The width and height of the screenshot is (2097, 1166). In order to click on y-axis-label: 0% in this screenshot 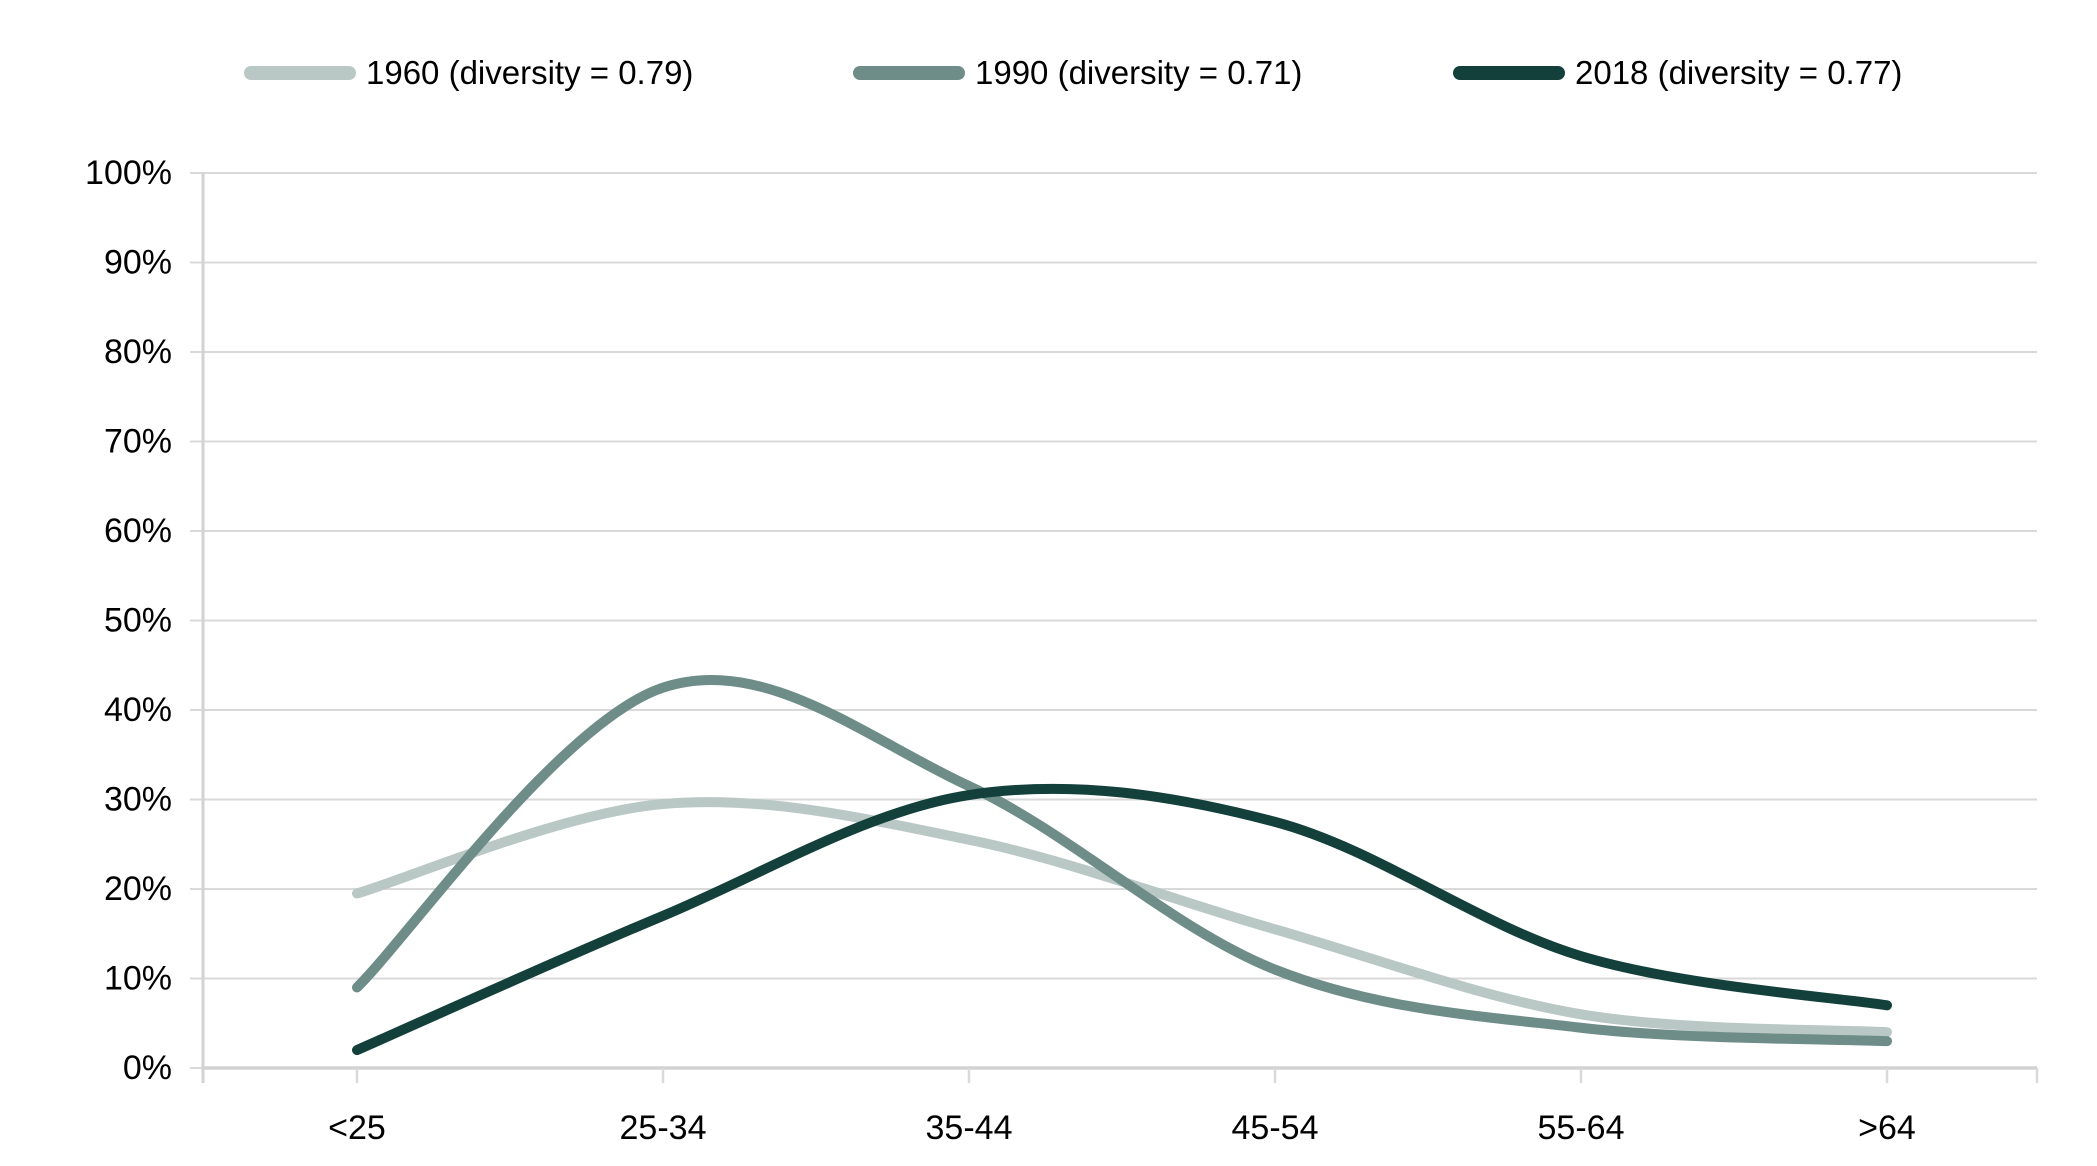, I will do `click(147, 1068)`.